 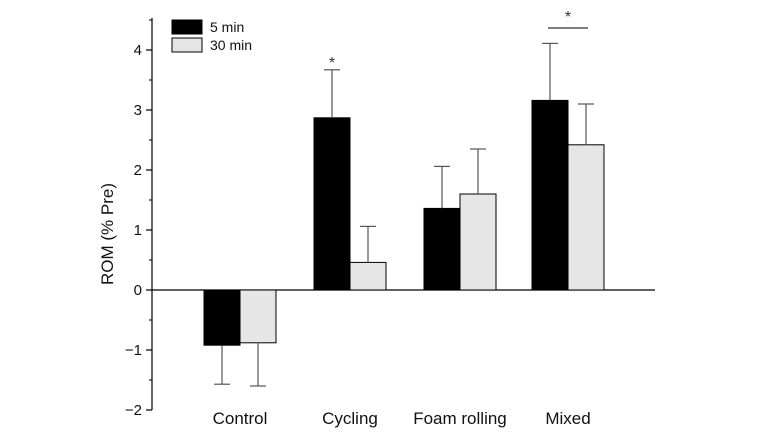 What do you see at coordinates (187, 45) in the screenshot?
I see `legend-swatch-30min` at bounding box center [187, 45].